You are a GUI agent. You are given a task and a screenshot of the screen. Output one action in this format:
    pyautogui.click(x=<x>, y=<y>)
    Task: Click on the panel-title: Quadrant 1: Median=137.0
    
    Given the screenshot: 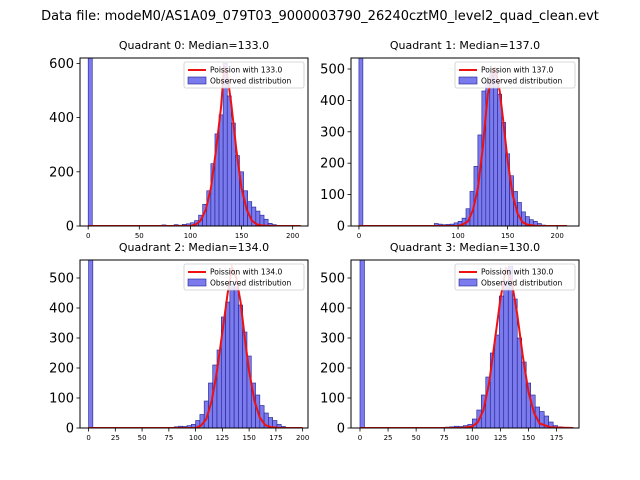 What is the action you would take?
    pyautogui.click(x=465, y=45)
    